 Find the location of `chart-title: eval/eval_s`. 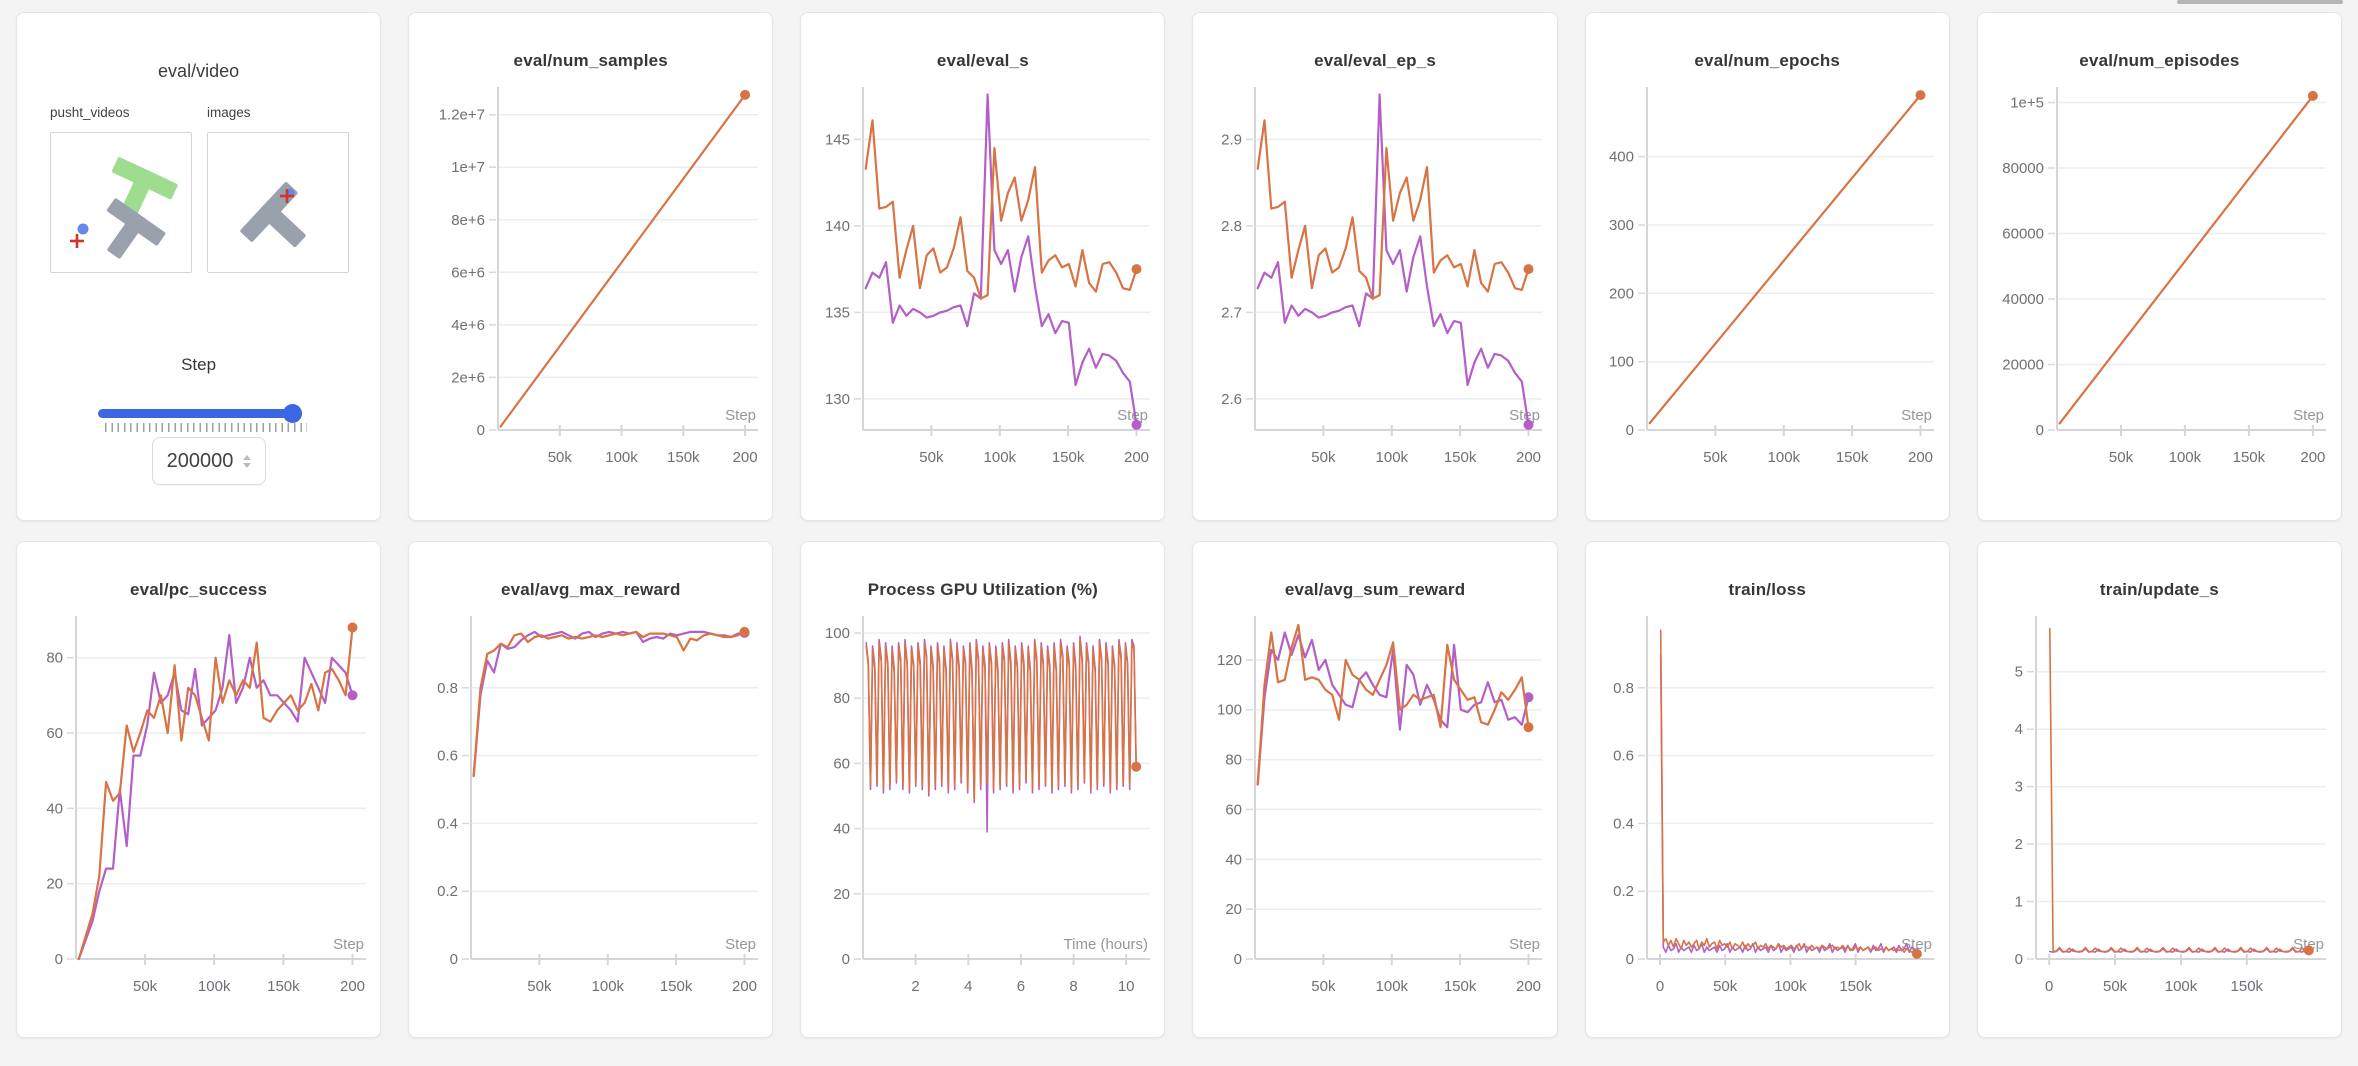

chart-title: eval/eval_s is located at coordinates (982, 60).